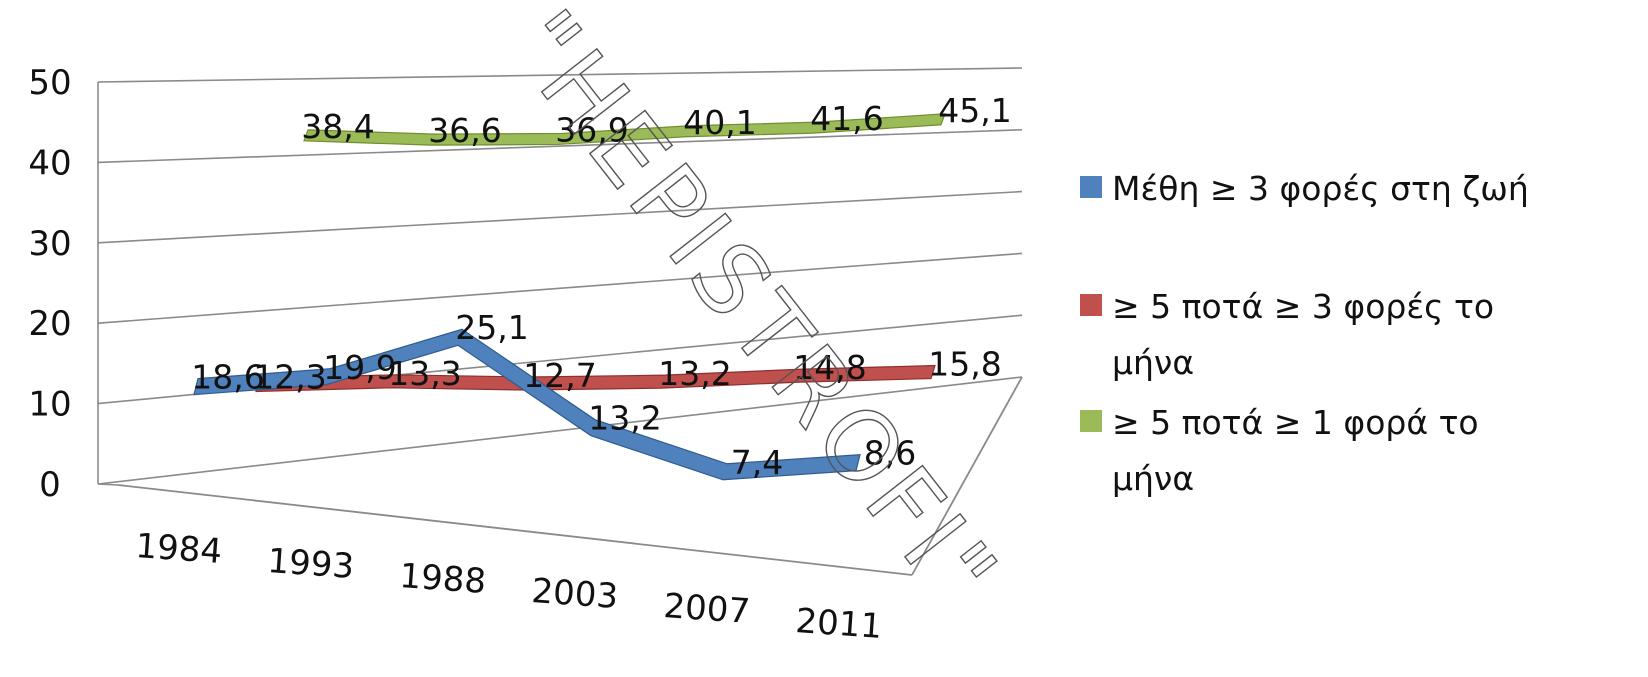  I want to click on y-tick-label: 30, so click(49, 244).